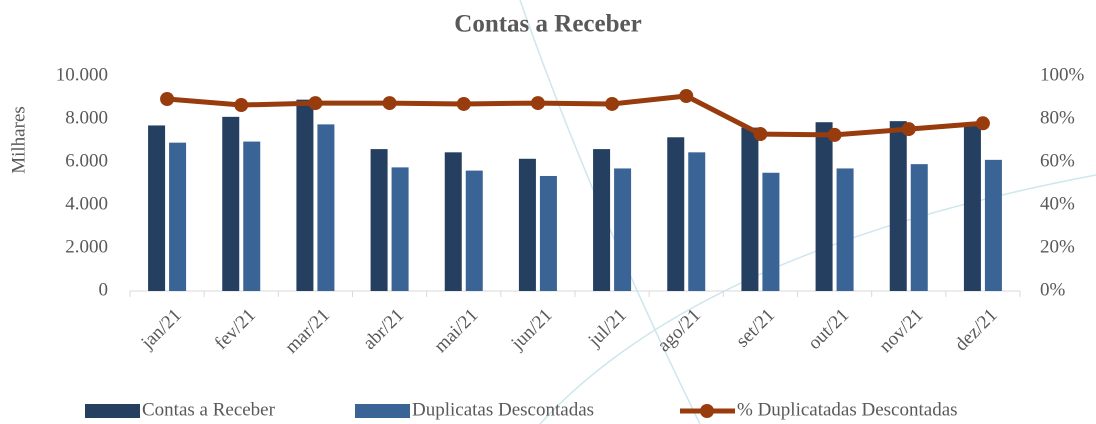 This screenshot has width=1096, height=424. I want to click on y2-tick-label: 0%, so click(1053, 289).